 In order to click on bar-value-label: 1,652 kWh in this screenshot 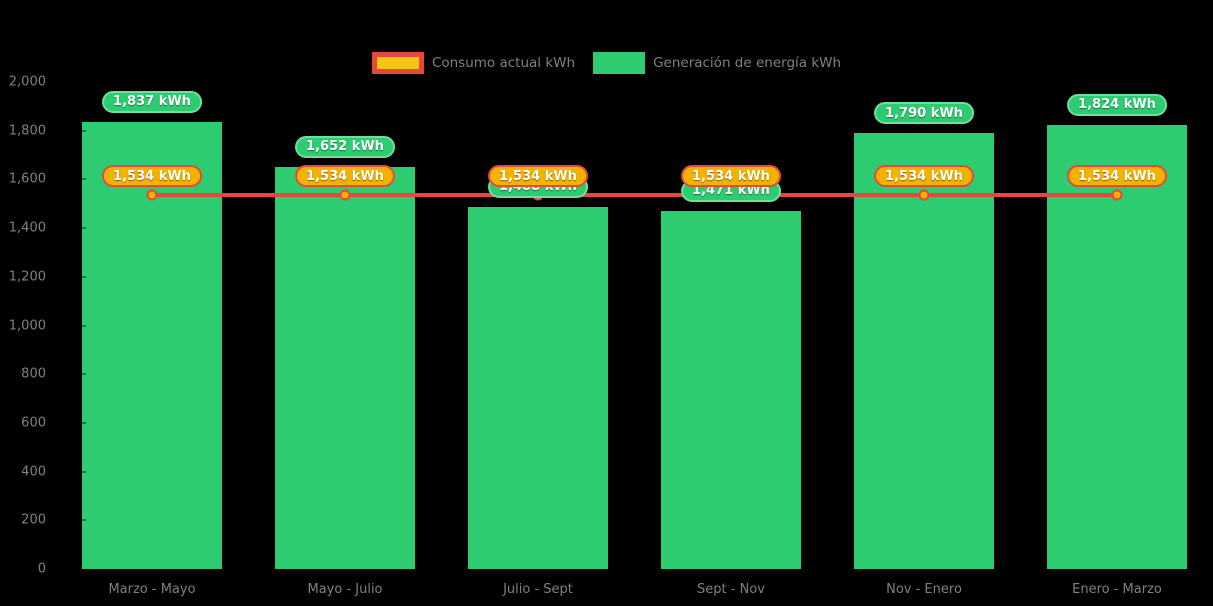, I will do `click(345, 146)`.